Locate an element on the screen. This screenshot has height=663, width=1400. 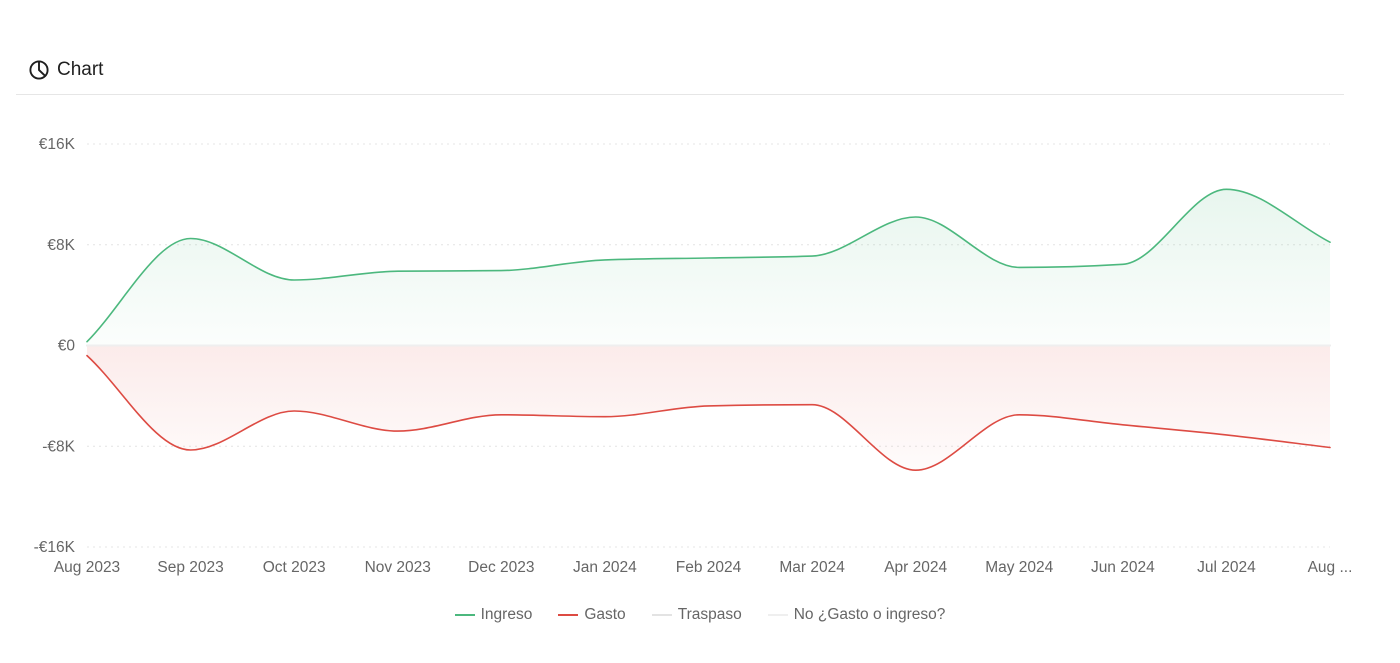
legend-swatch-traspaso is located at coordinates (661, 615).